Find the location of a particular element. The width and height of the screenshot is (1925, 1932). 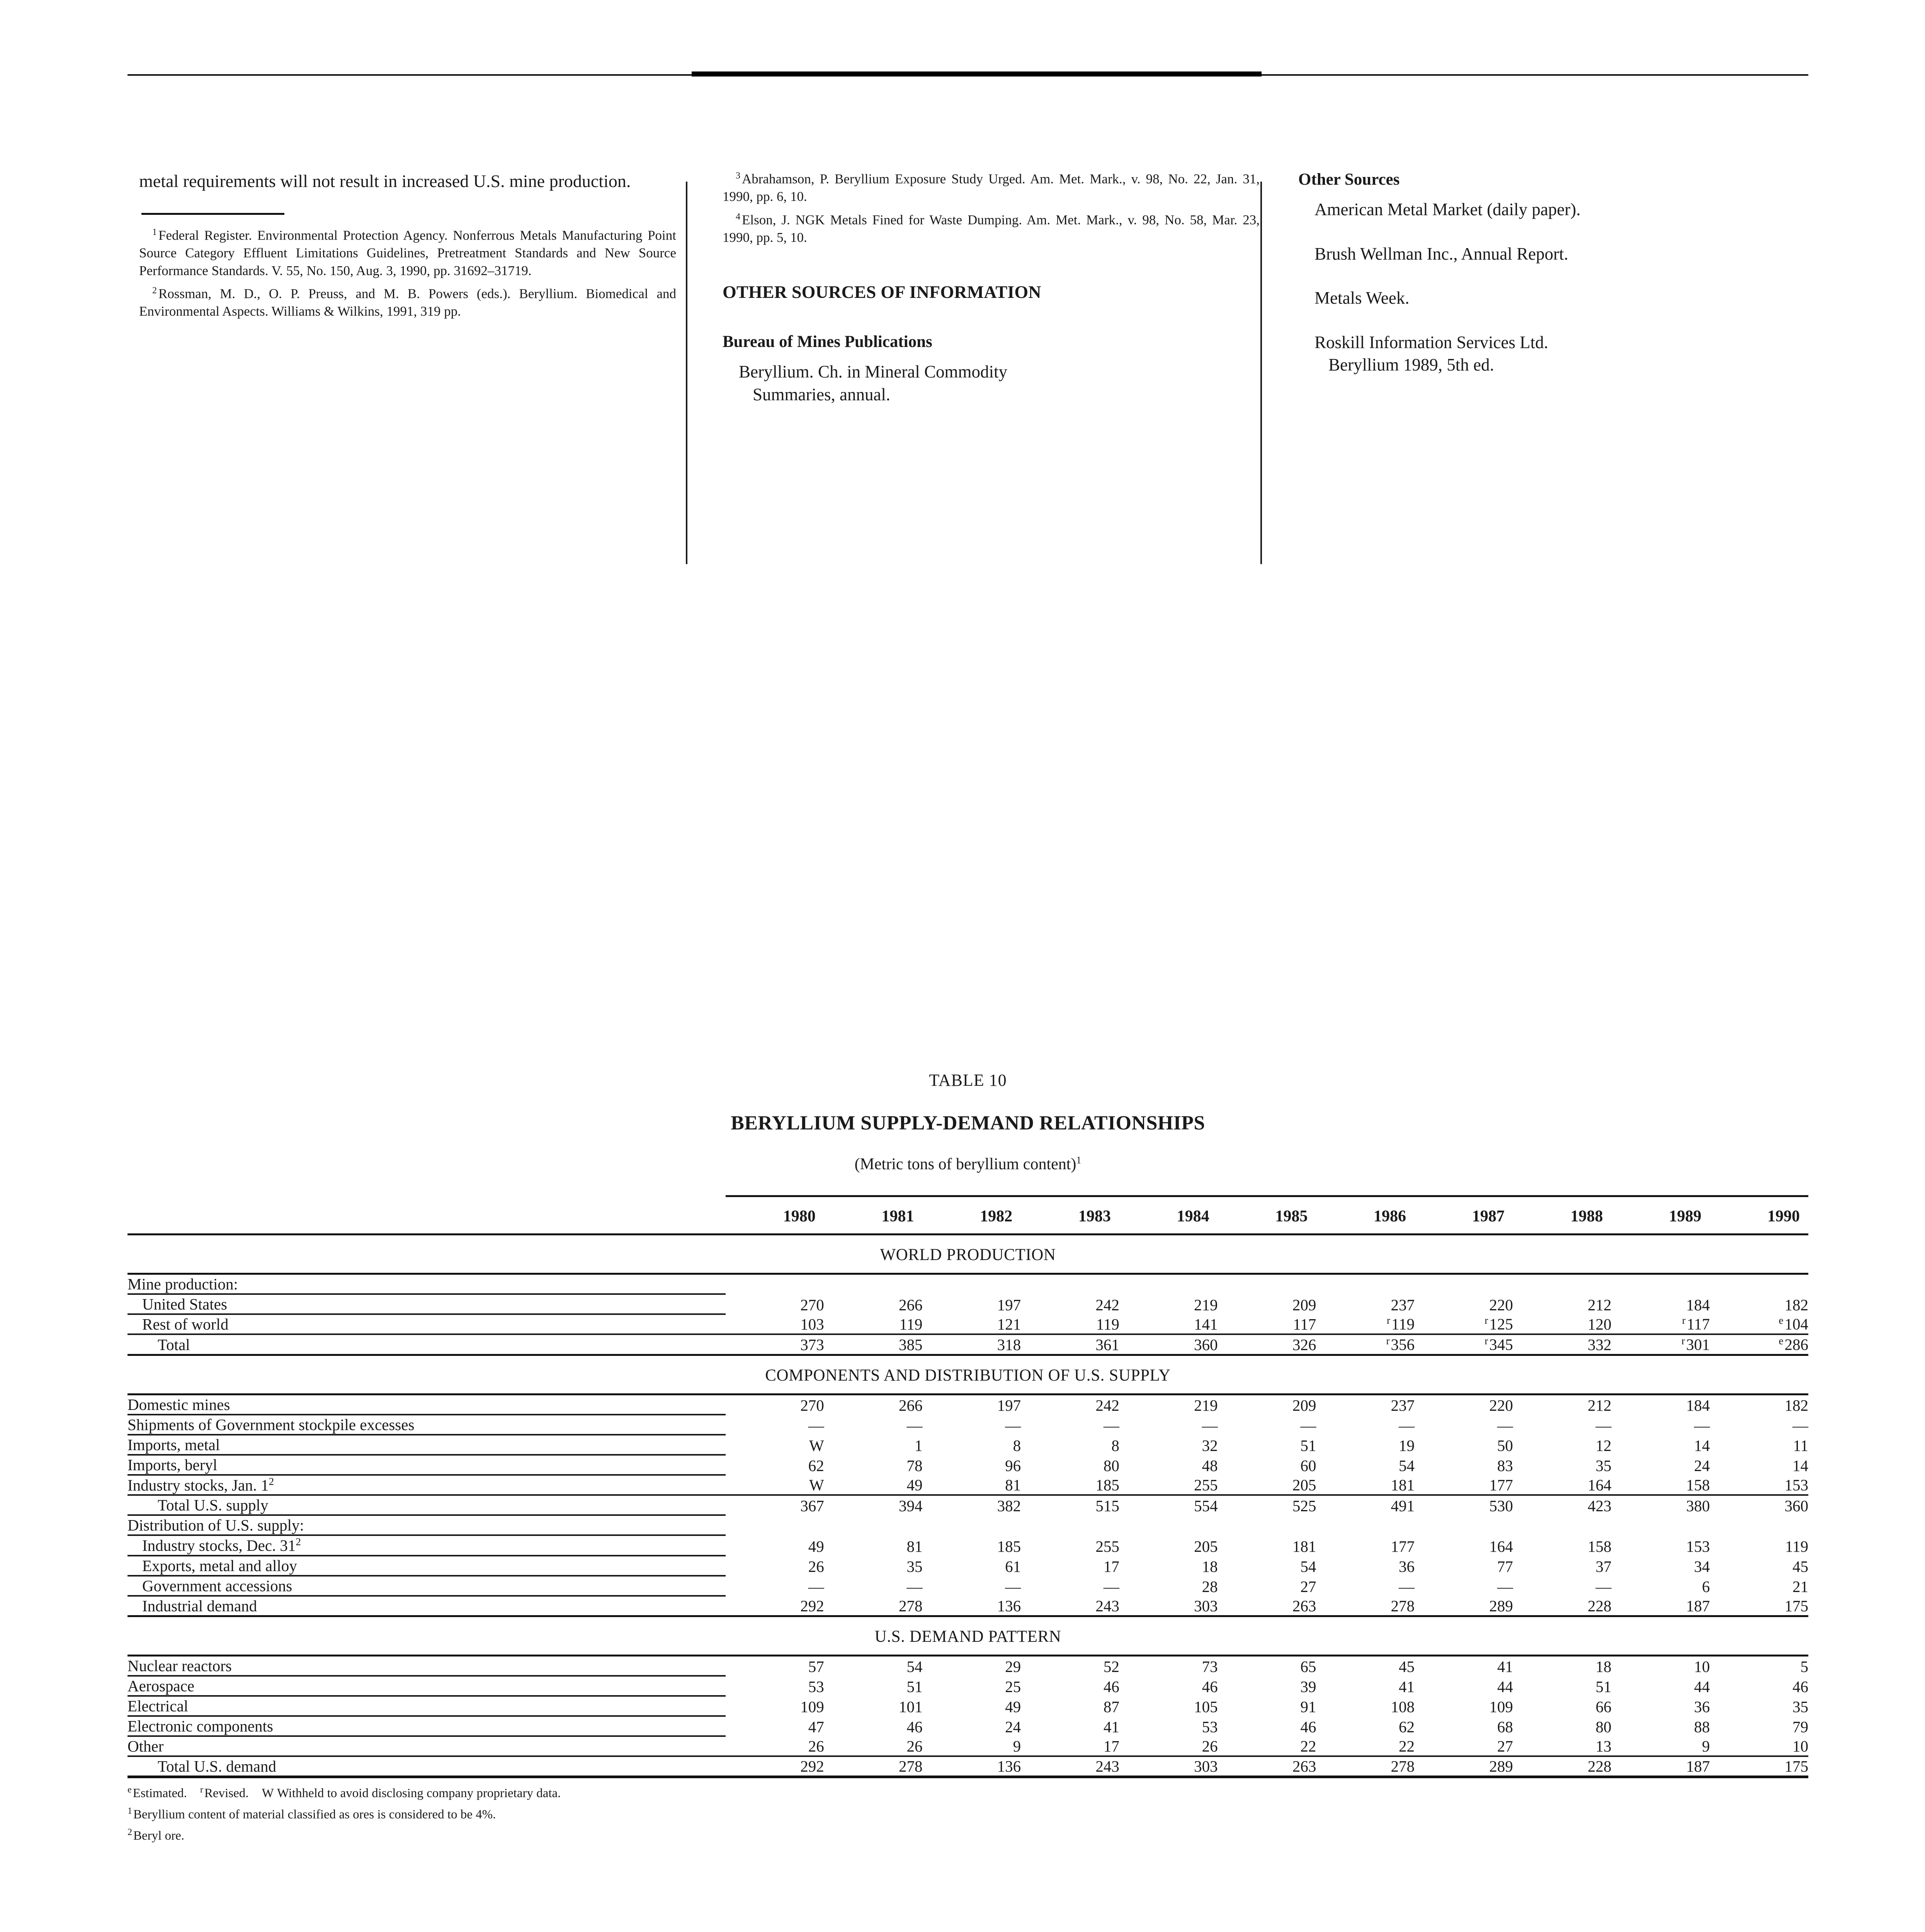

table-cell: 9 is located at coordinates (1661, 1746).